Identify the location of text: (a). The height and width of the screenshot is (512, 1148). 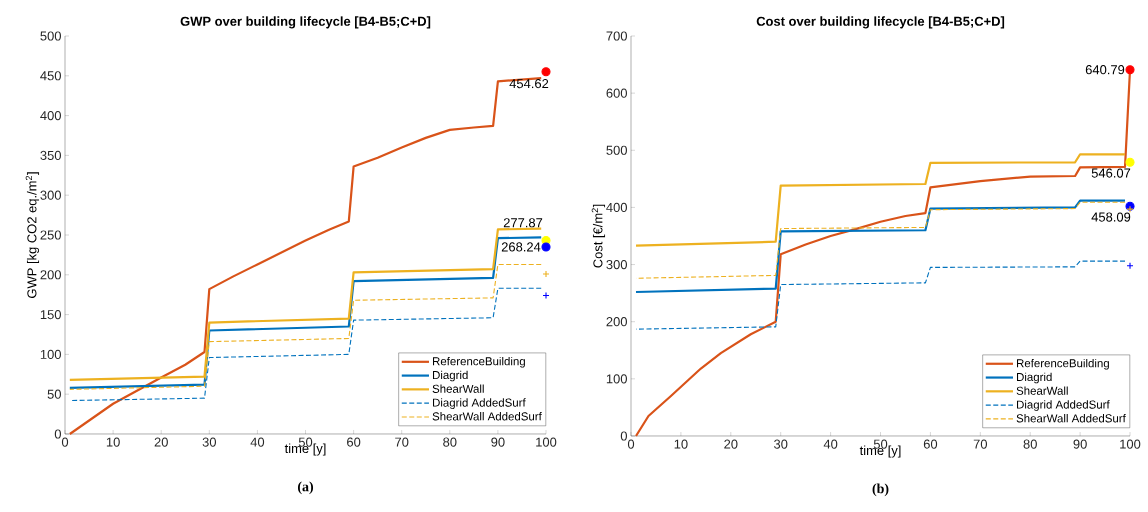
(305, 488).